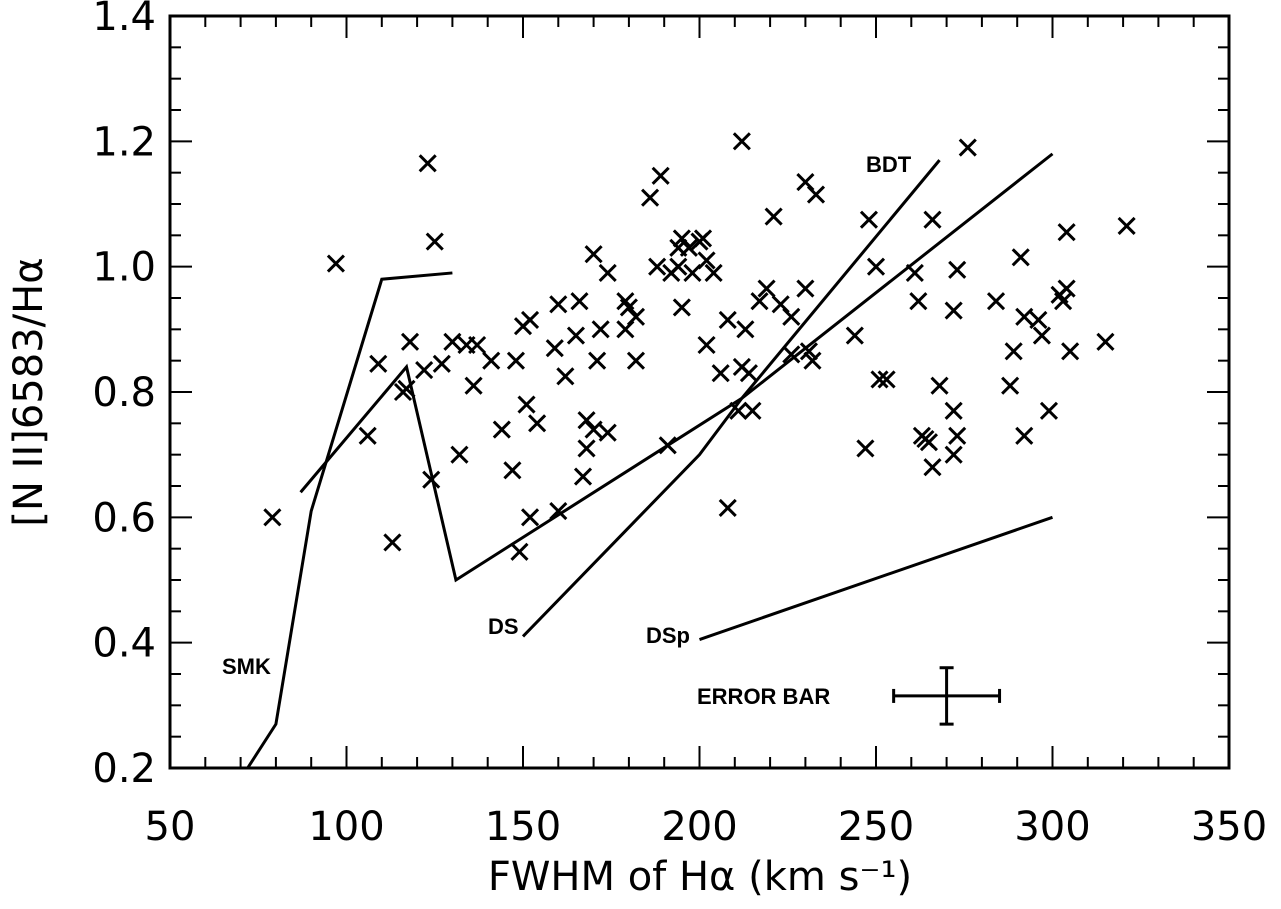 Image resolution: width=1281 pixels, height=909 pixels. Describe the element at coordinates (699, 827) in the screenshot. I see `x-tick-label: 200` at that location.